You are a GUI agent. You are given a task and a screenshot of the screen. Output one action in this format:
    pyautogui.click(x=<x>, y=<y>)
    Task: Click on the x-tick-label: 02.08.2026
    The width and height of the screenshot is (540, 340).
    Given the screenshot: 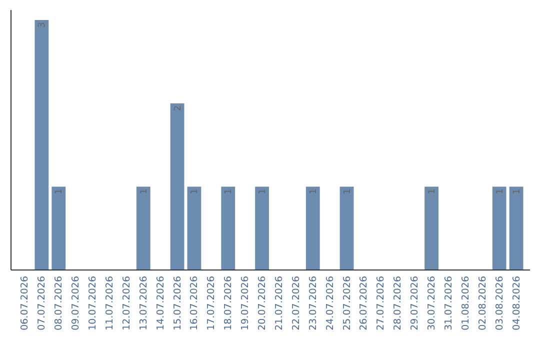 What is the action you would take?
    pyautogui.click(x=482, y=303)
    